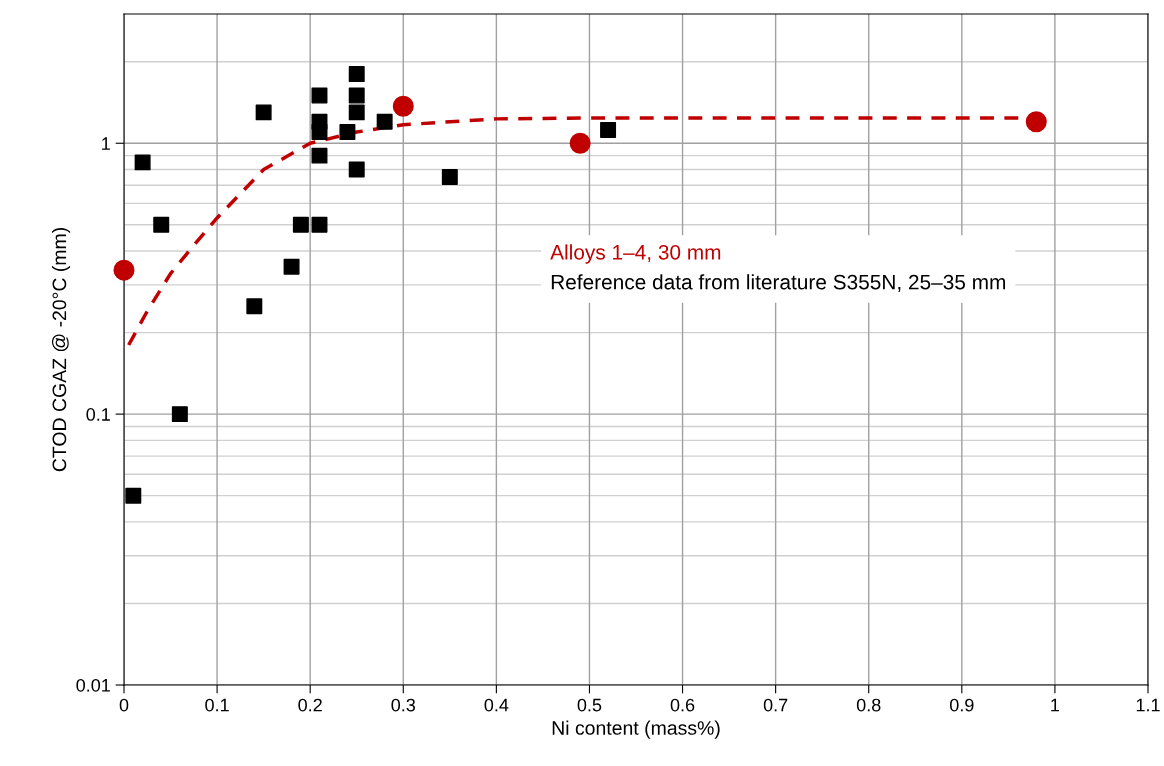 The height and width of the screenshot is (766, 1164). Describe the element at coordinates (775, 705) in the screenshot. I see `x-tick-label: 0.7` at that location.